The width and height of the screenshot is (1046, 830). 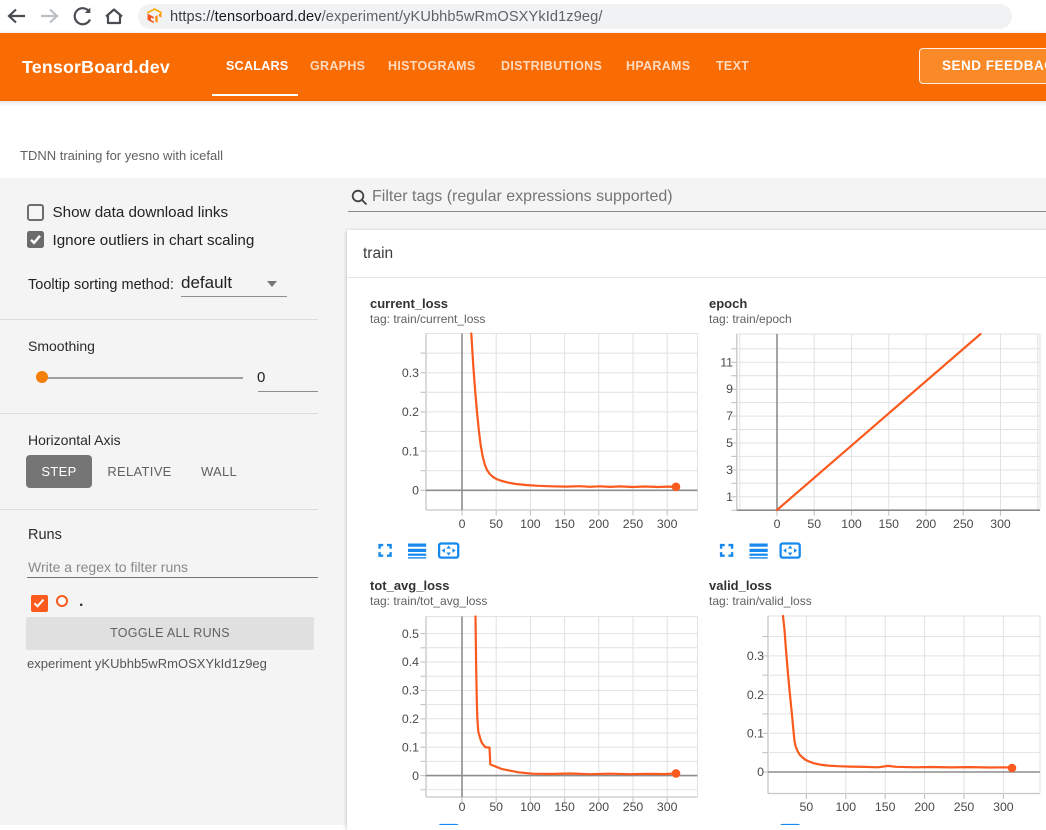 I want to click on svg-text: 1, so click(x=729, y=497).